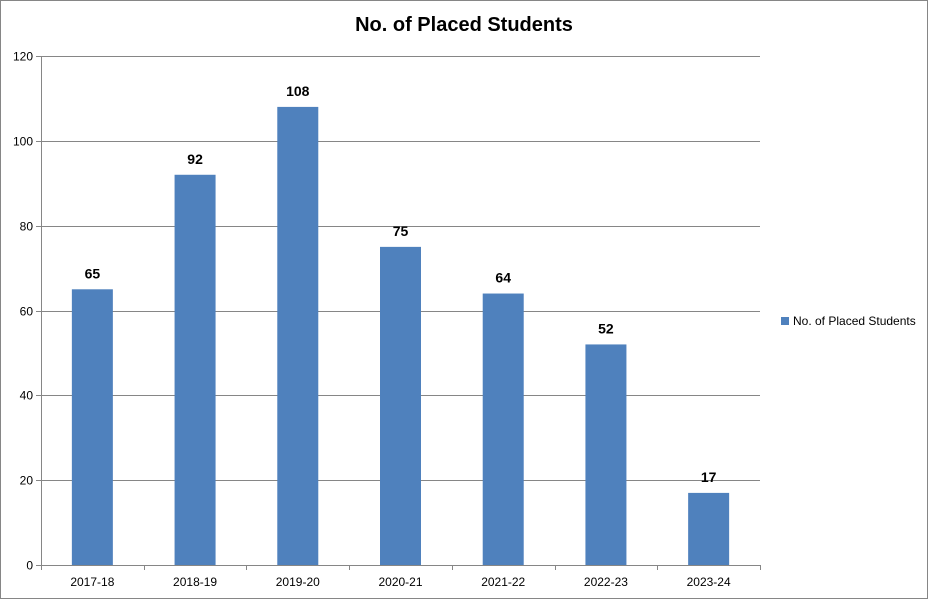  What do you see at coordinates (464, 25) in the screenshot?
I see `chart-title: No. of Placed Students` at bounding box center [464, 25].